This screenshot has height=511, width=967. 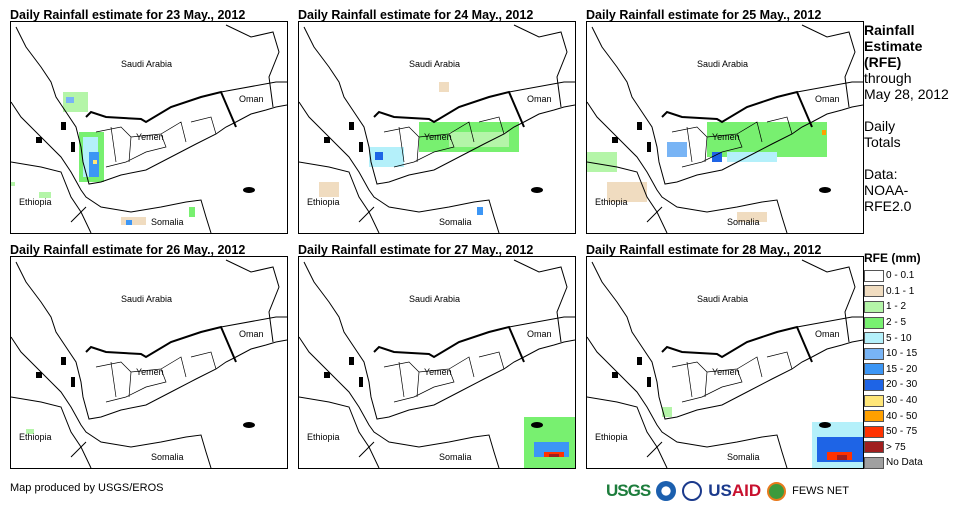 What do you see at coordinates (735, 490) in the screenshot?
I see `usaid-logo: USAID` at bounding box center [735, 490].